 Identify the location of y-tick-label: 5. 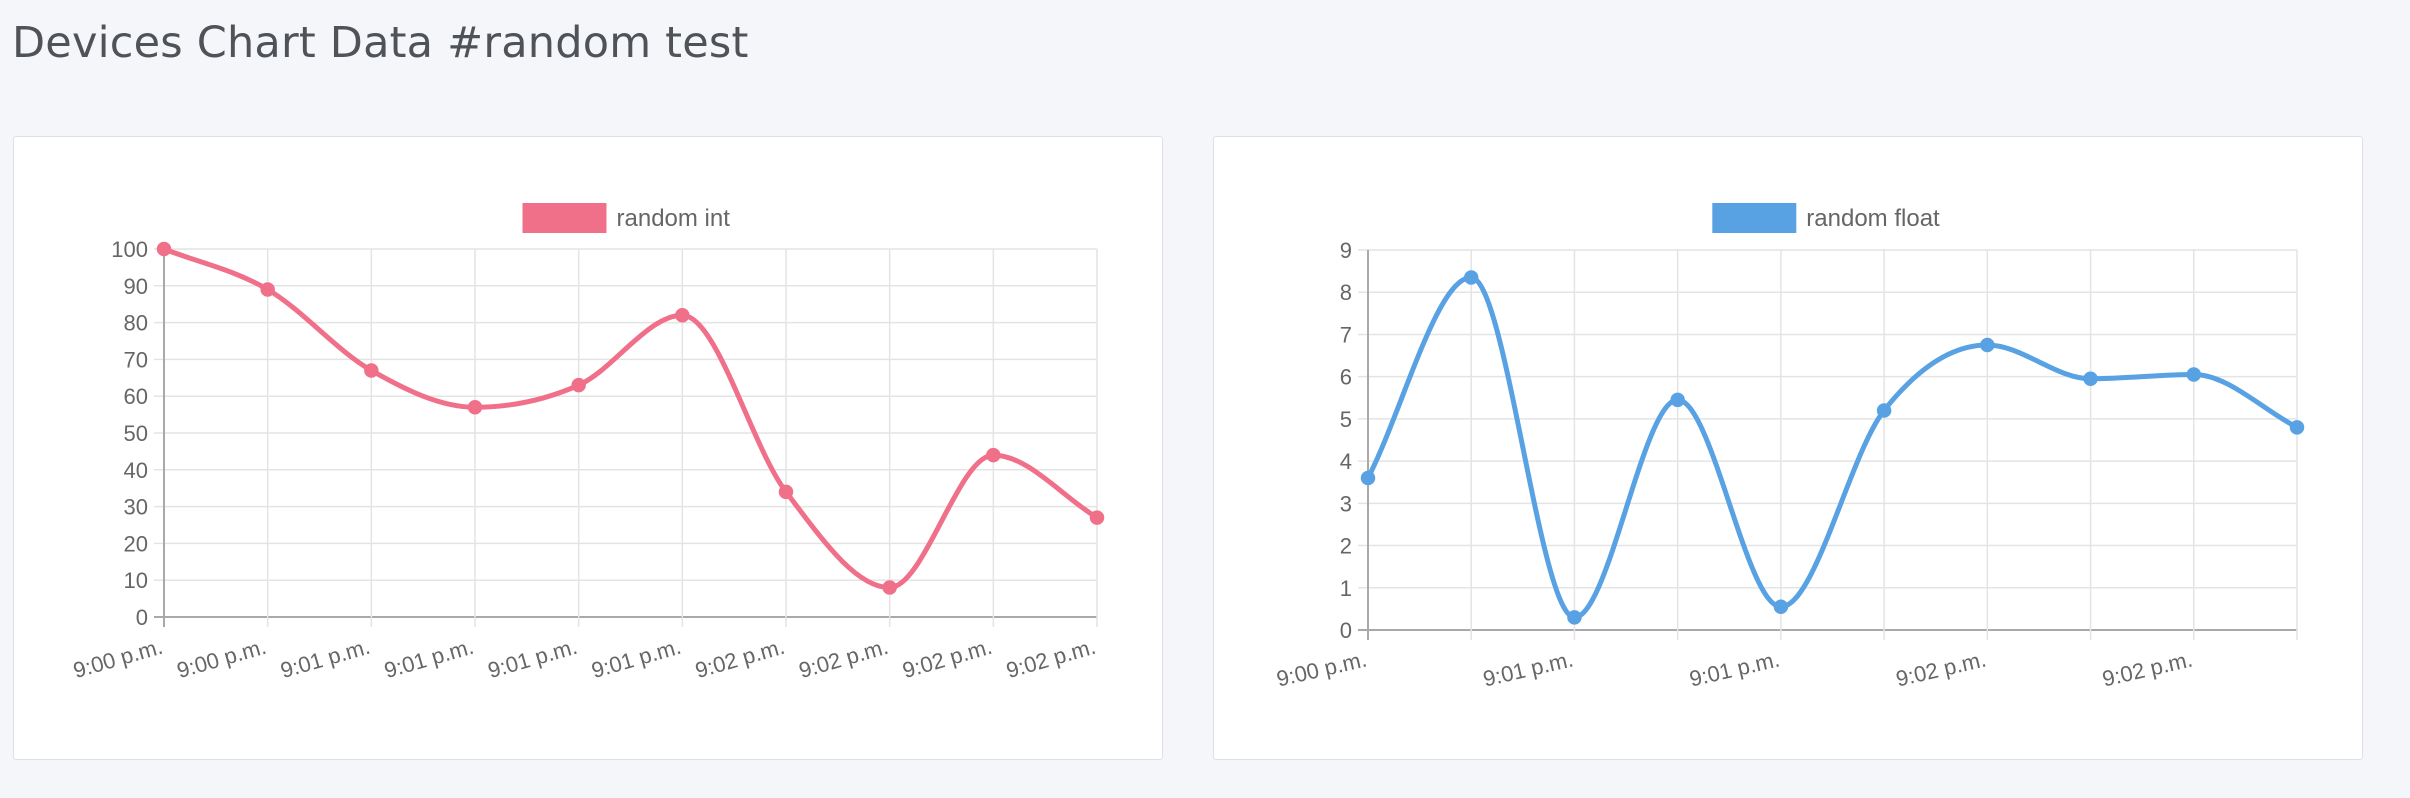
(1346, 419).